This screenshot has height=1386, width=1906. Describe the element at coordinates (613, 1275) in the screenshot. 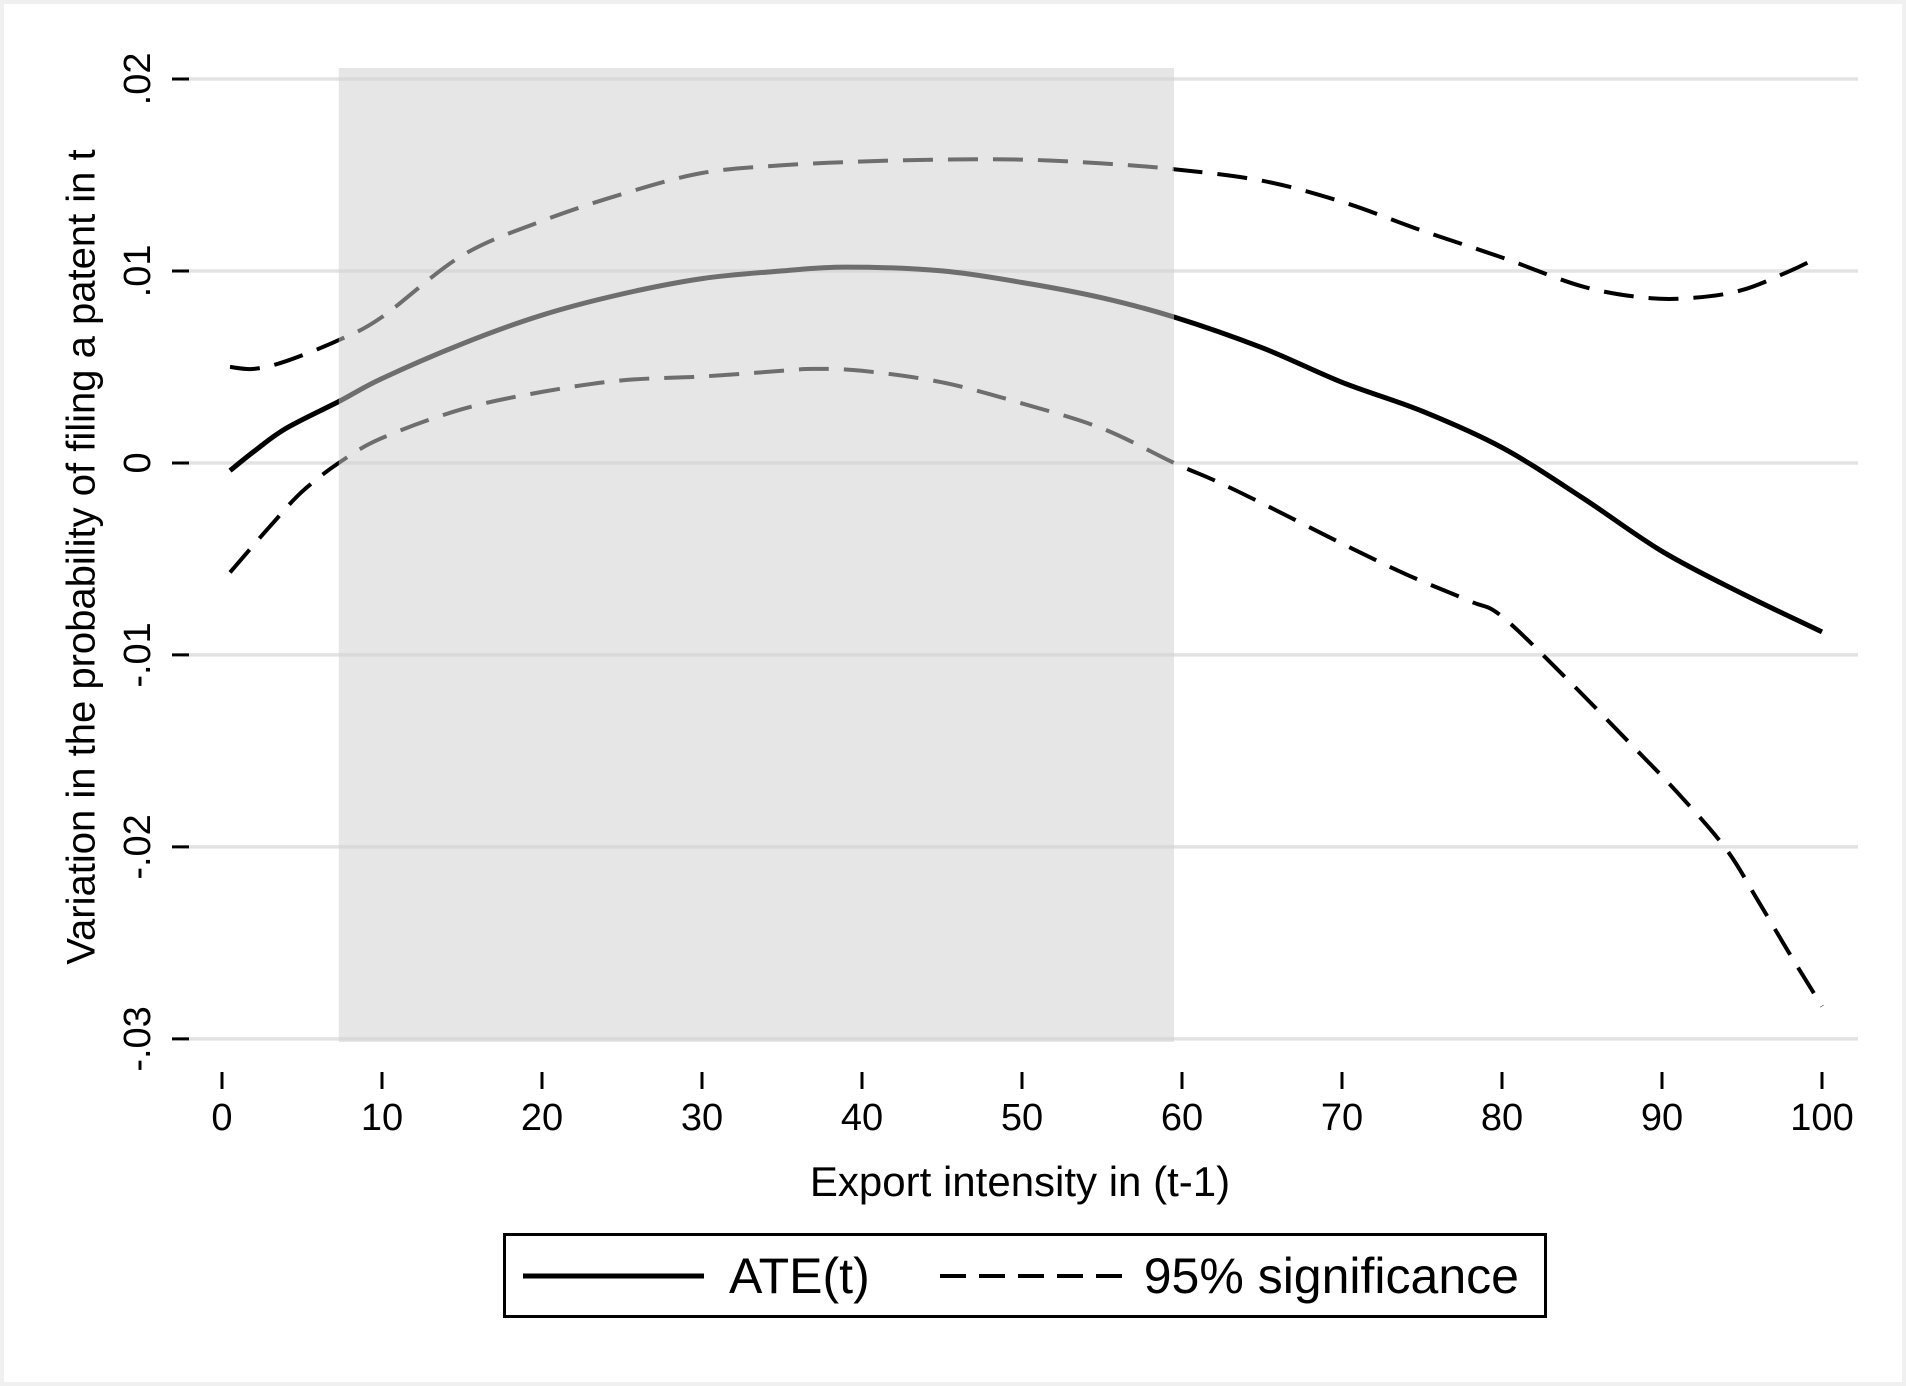

I see `legend-solid-line-sample` at that location.